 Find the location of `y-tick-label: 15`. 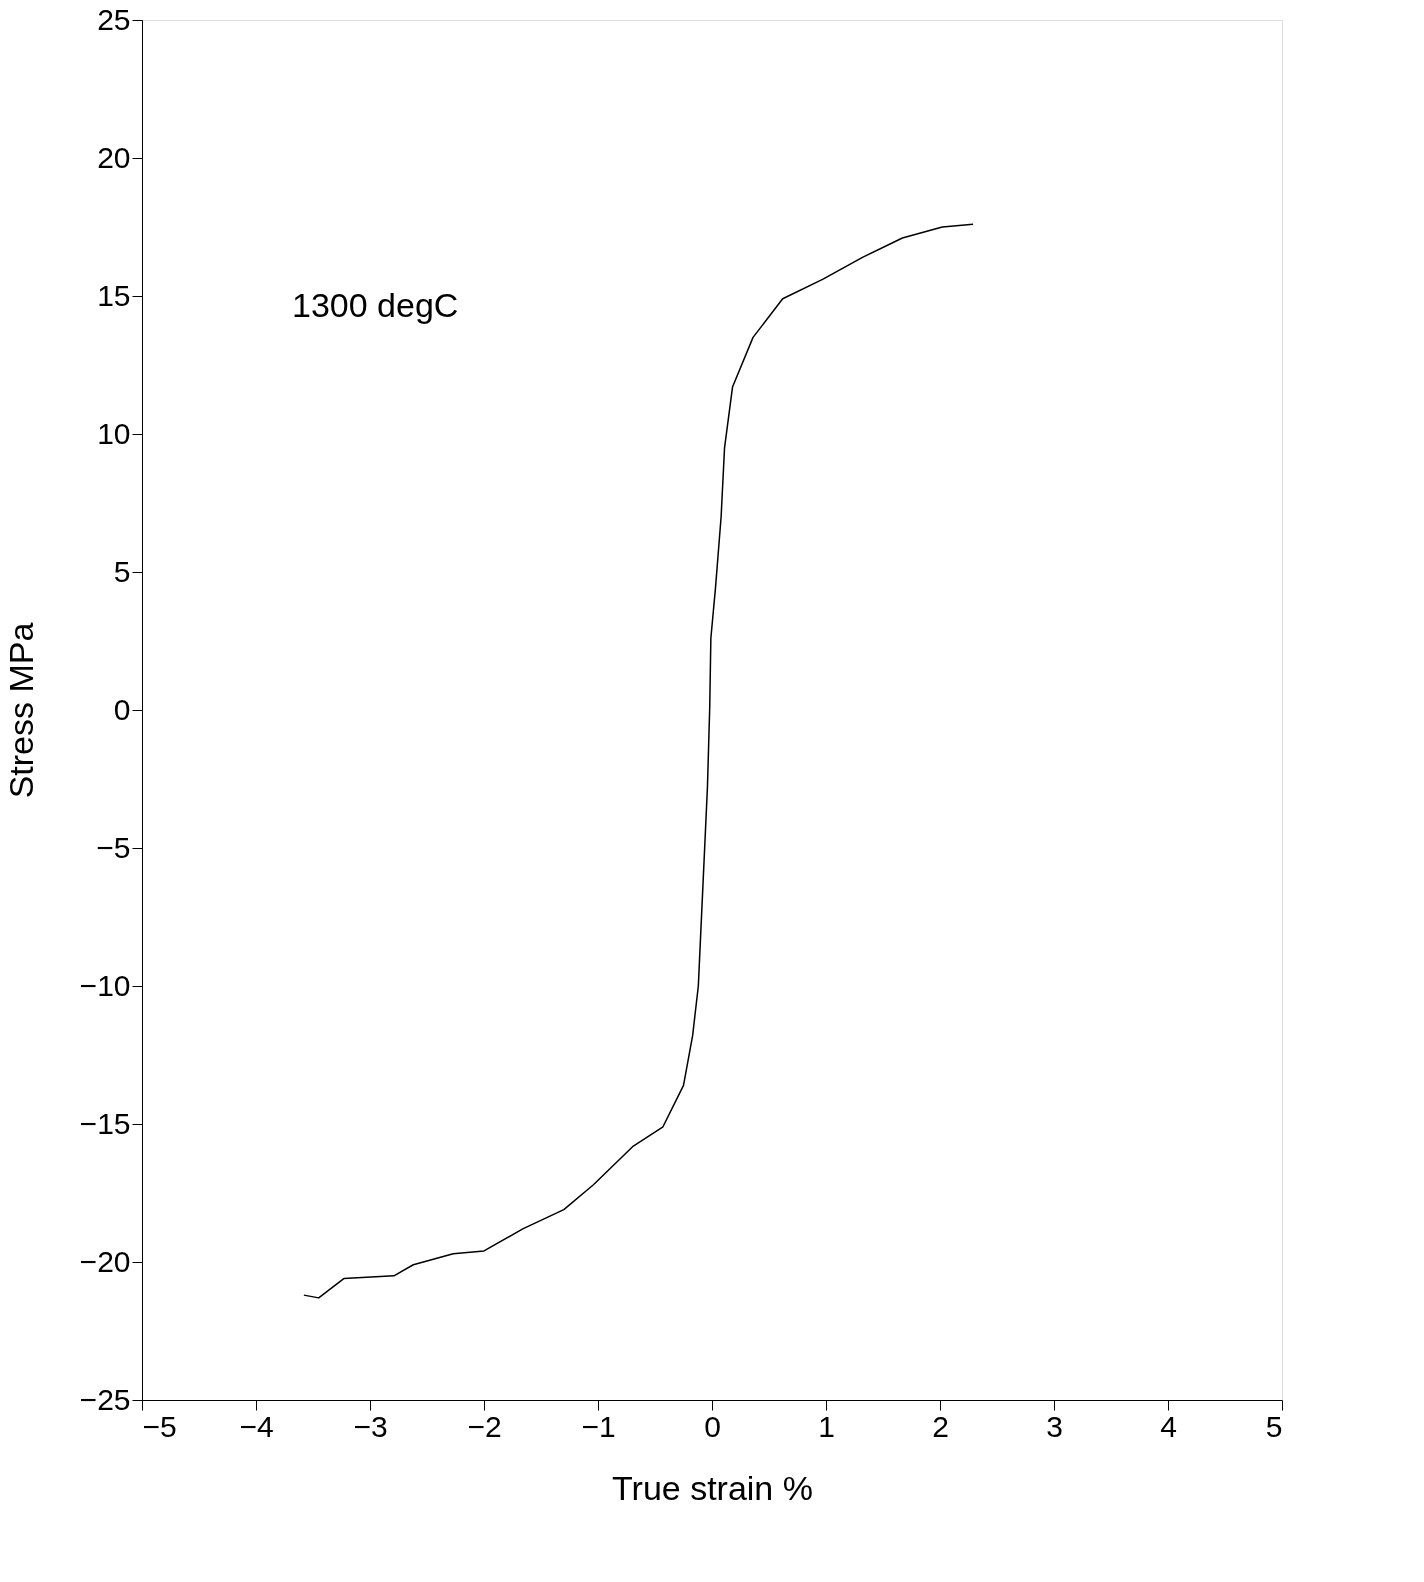

y-tick-label: 15 is located at coordinates (114, 295).